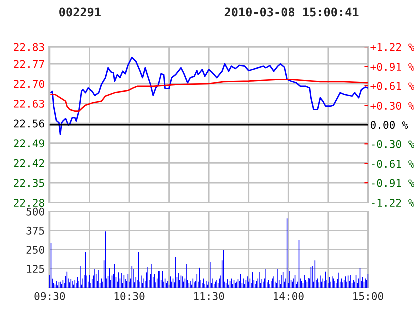 The height and width of the screenshot is (314, 414). I want to click on chart-title: 002291, so click(80, 12).